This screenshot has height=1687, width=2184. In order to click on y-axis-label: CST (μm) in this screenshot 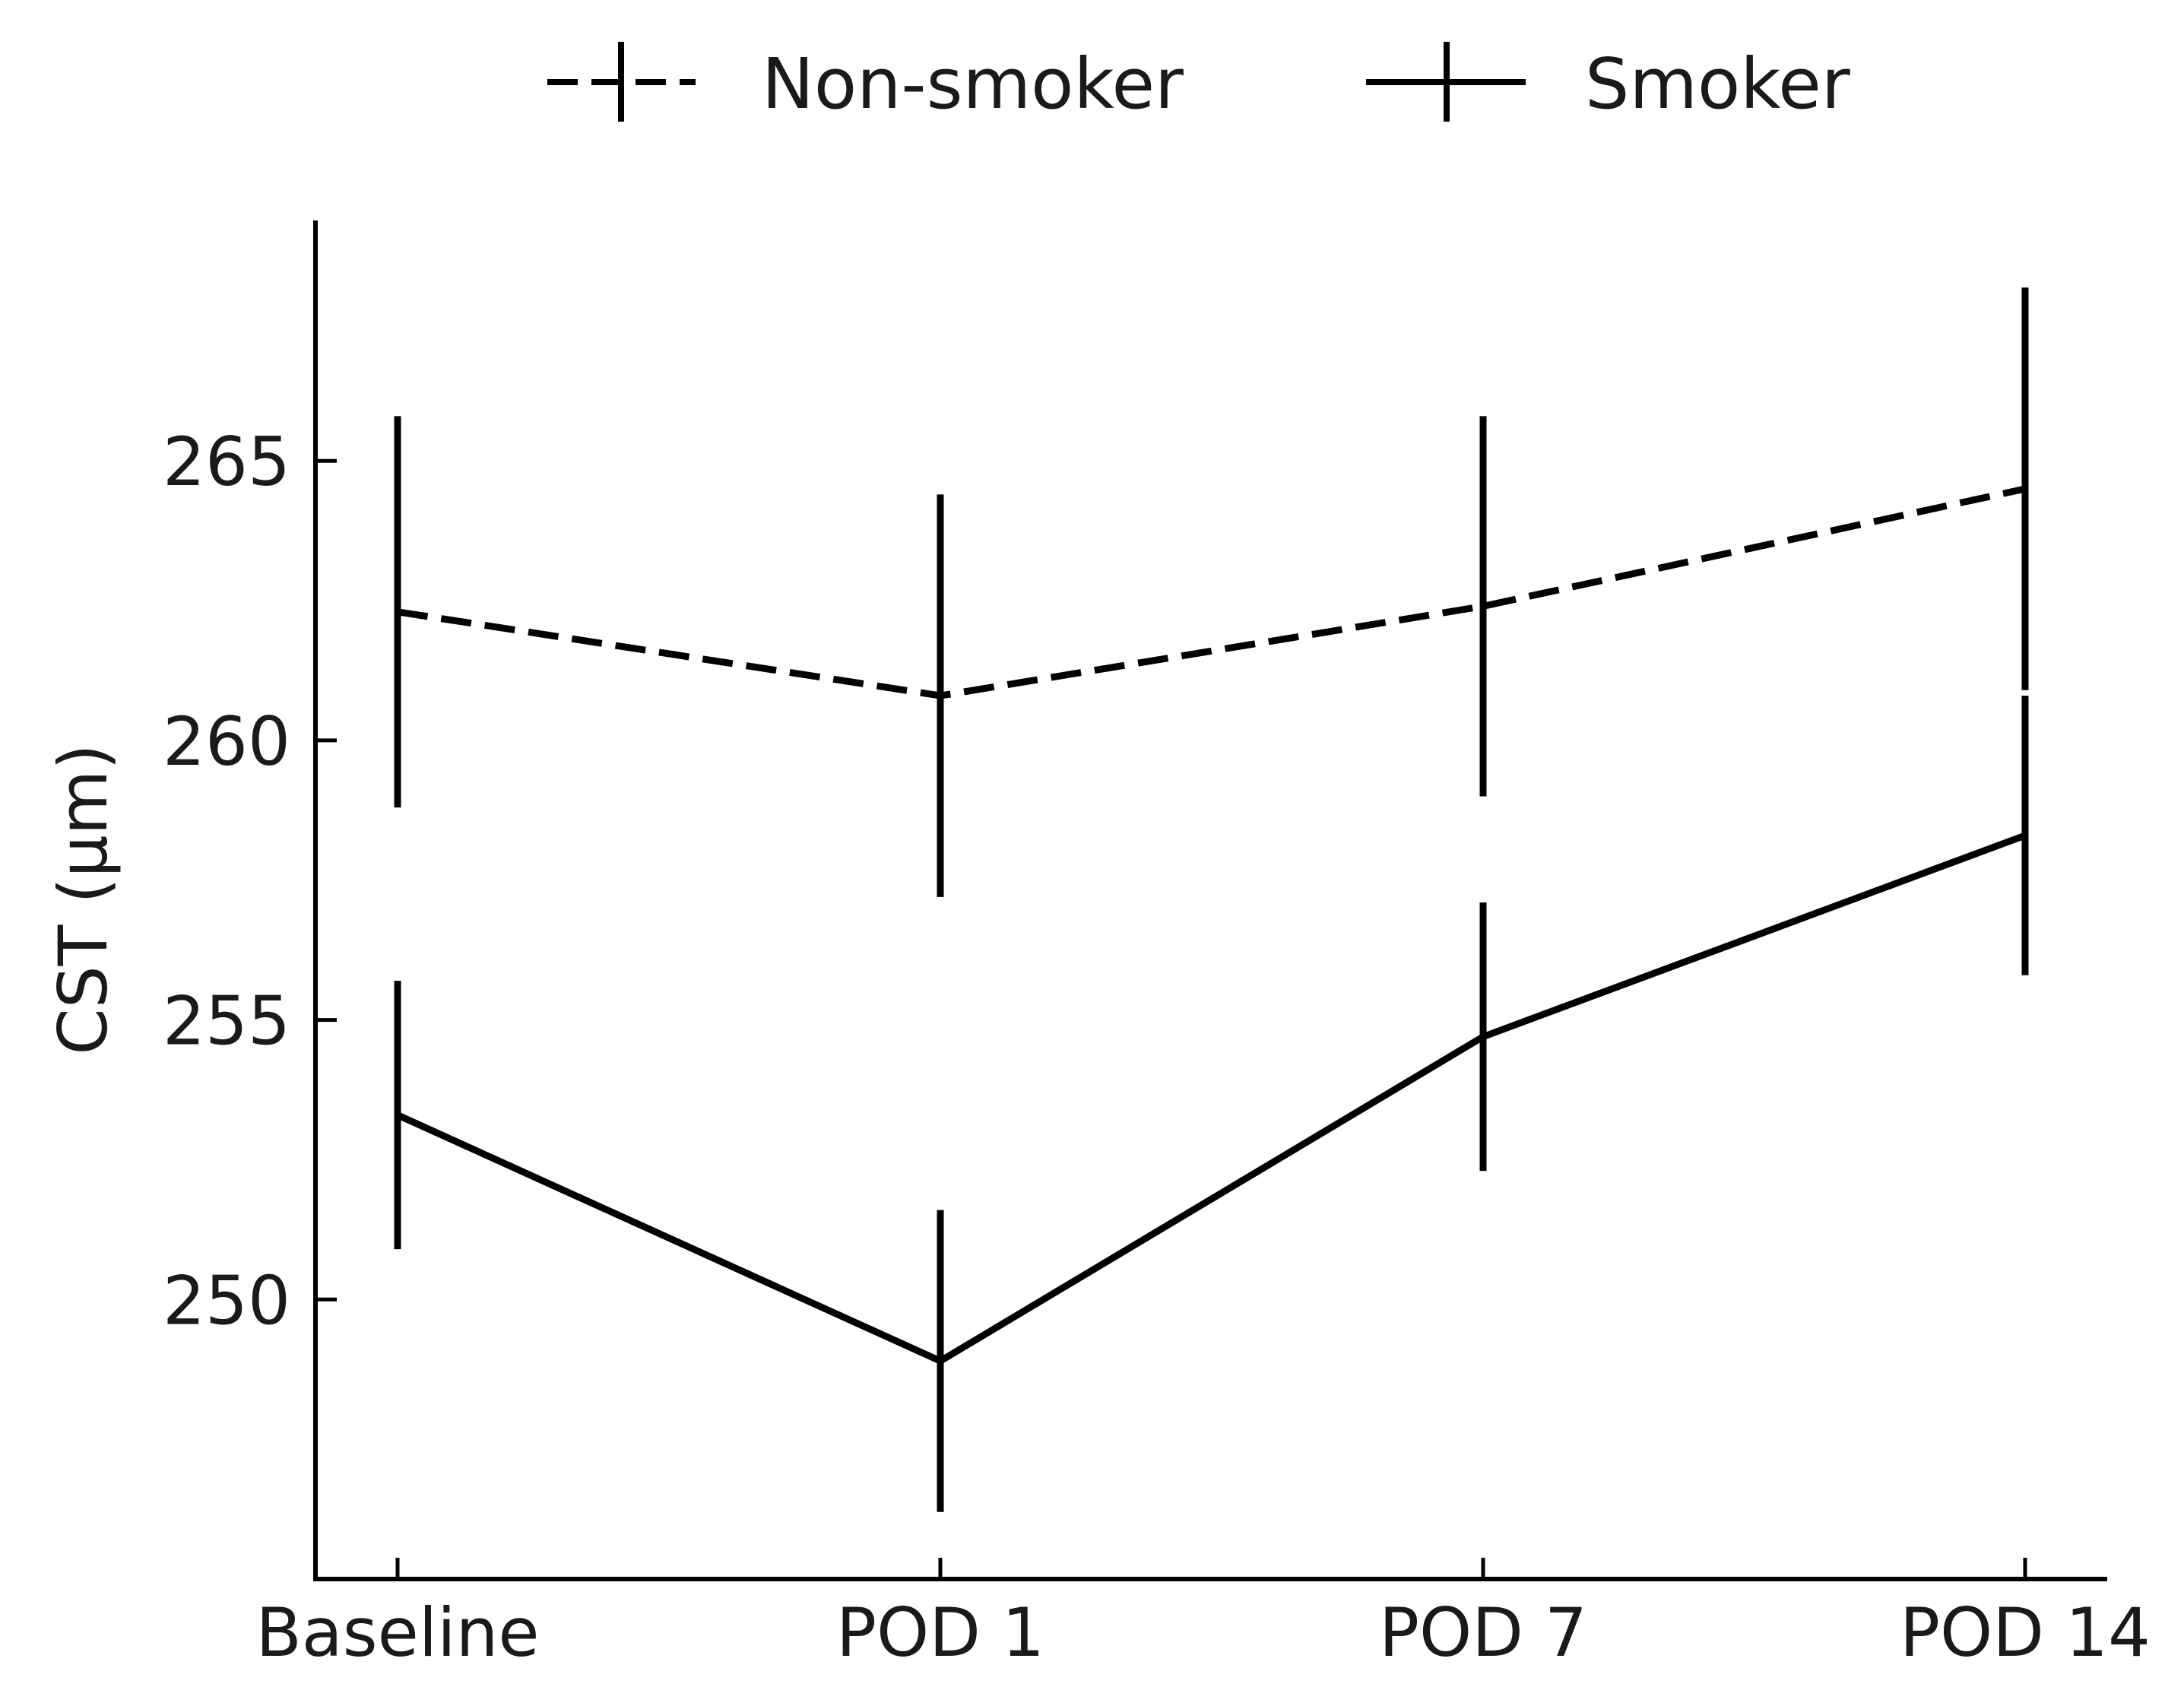, I will do `click(83, 899)`.